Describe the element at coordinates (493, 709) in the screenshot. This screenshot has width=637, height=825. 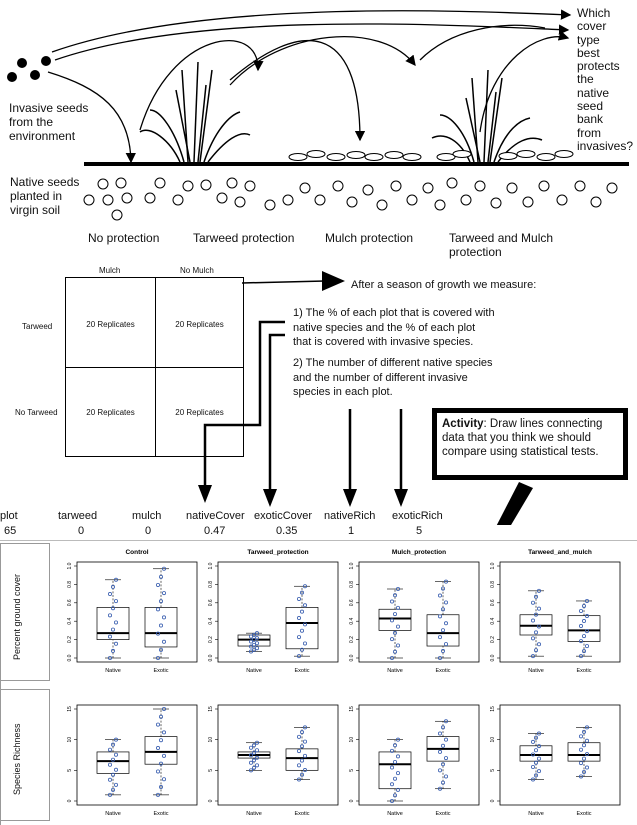
I see `y-tick-label: 15` at that location.